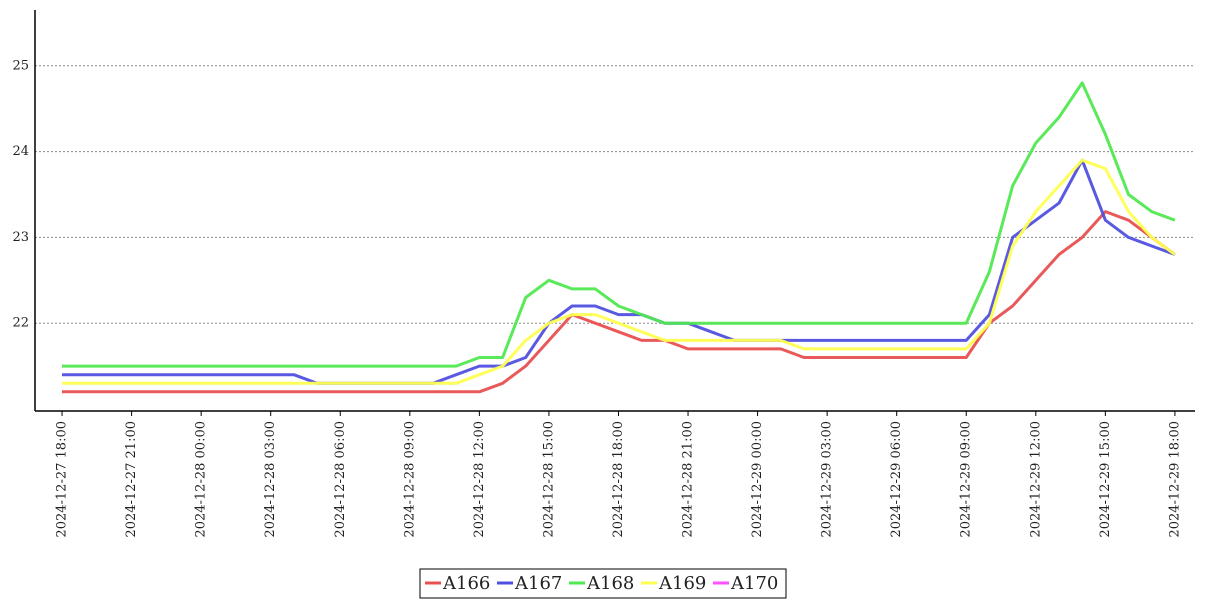 Image resolution: width=1207 pixels, height=600 pixels. I want to click on x-tick-label: 2024-12-29 00:00, so click(757, 479).